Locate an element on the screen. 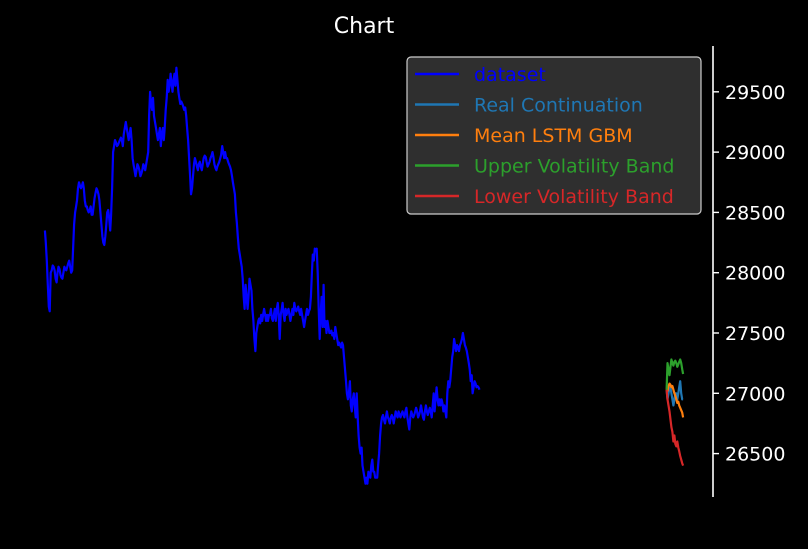 This screenshot has height=549, width=808. series-line-mean-lstm-gbm is located at coordinates (675, 400).